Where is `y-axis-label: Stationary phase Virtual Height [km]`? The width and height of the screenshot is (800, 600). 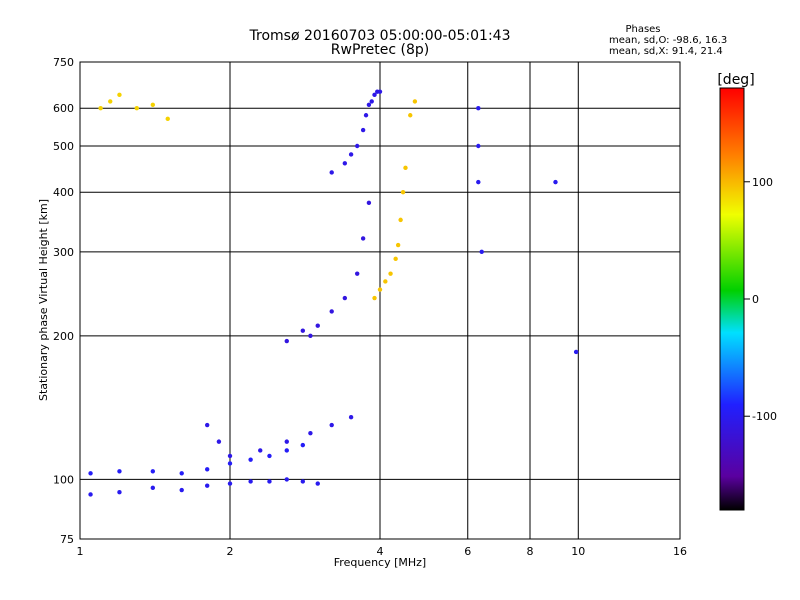
y-axis-label: Stationary phase Virtual Height [km] is located at coordinates (43, 300).